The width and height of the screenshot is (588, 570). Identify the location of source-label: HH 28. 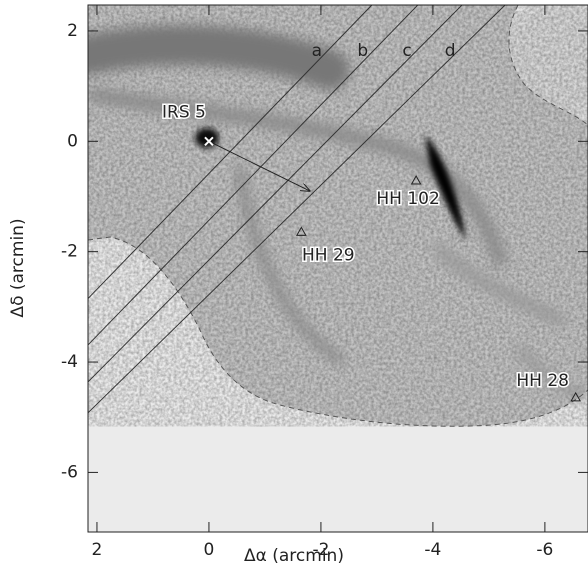
(542, 381).